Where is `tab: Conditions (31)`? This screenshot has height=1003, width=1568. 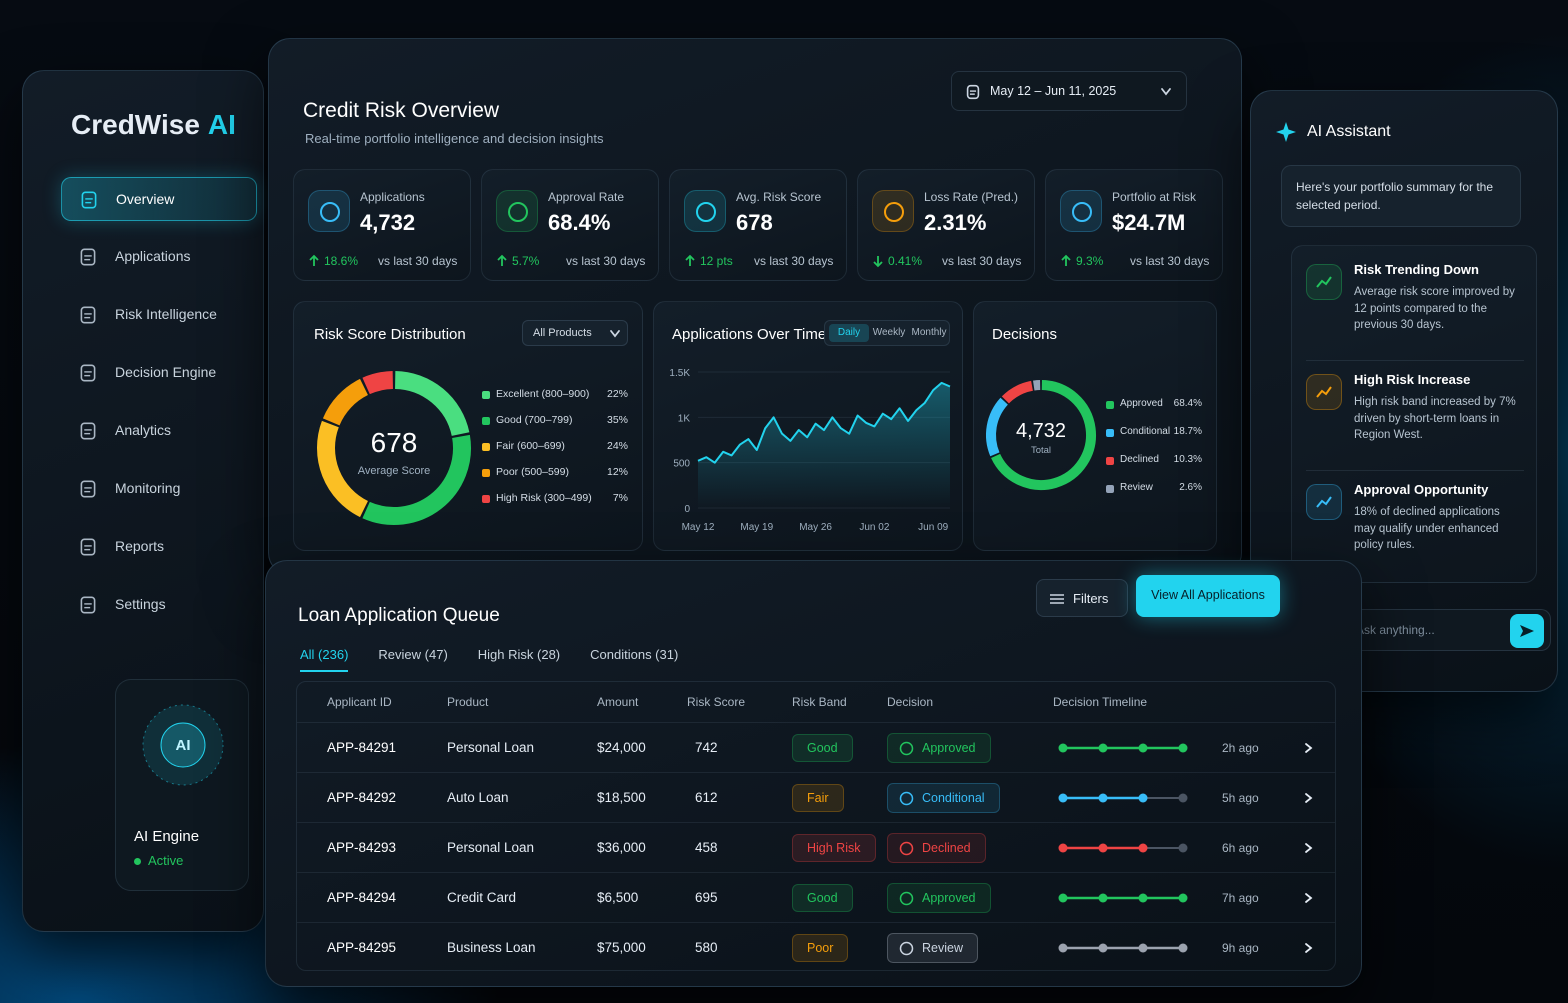
tab: Conditions (31) is located at coordinates (634, 654).